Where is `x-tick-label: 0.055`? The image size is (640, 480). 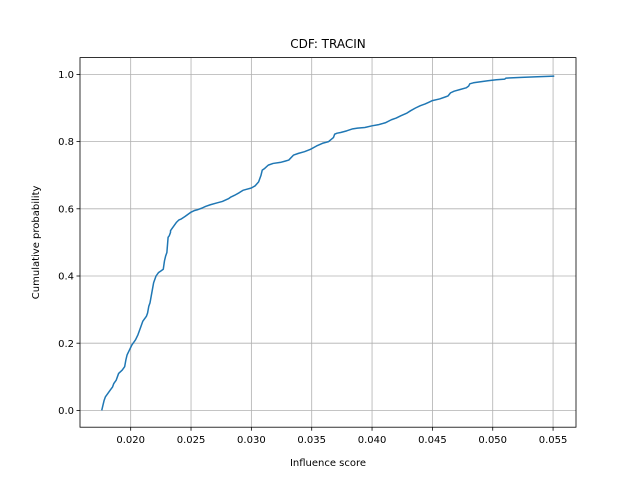 x-tick-label: 0.055 is located at coordinates (553, 440).